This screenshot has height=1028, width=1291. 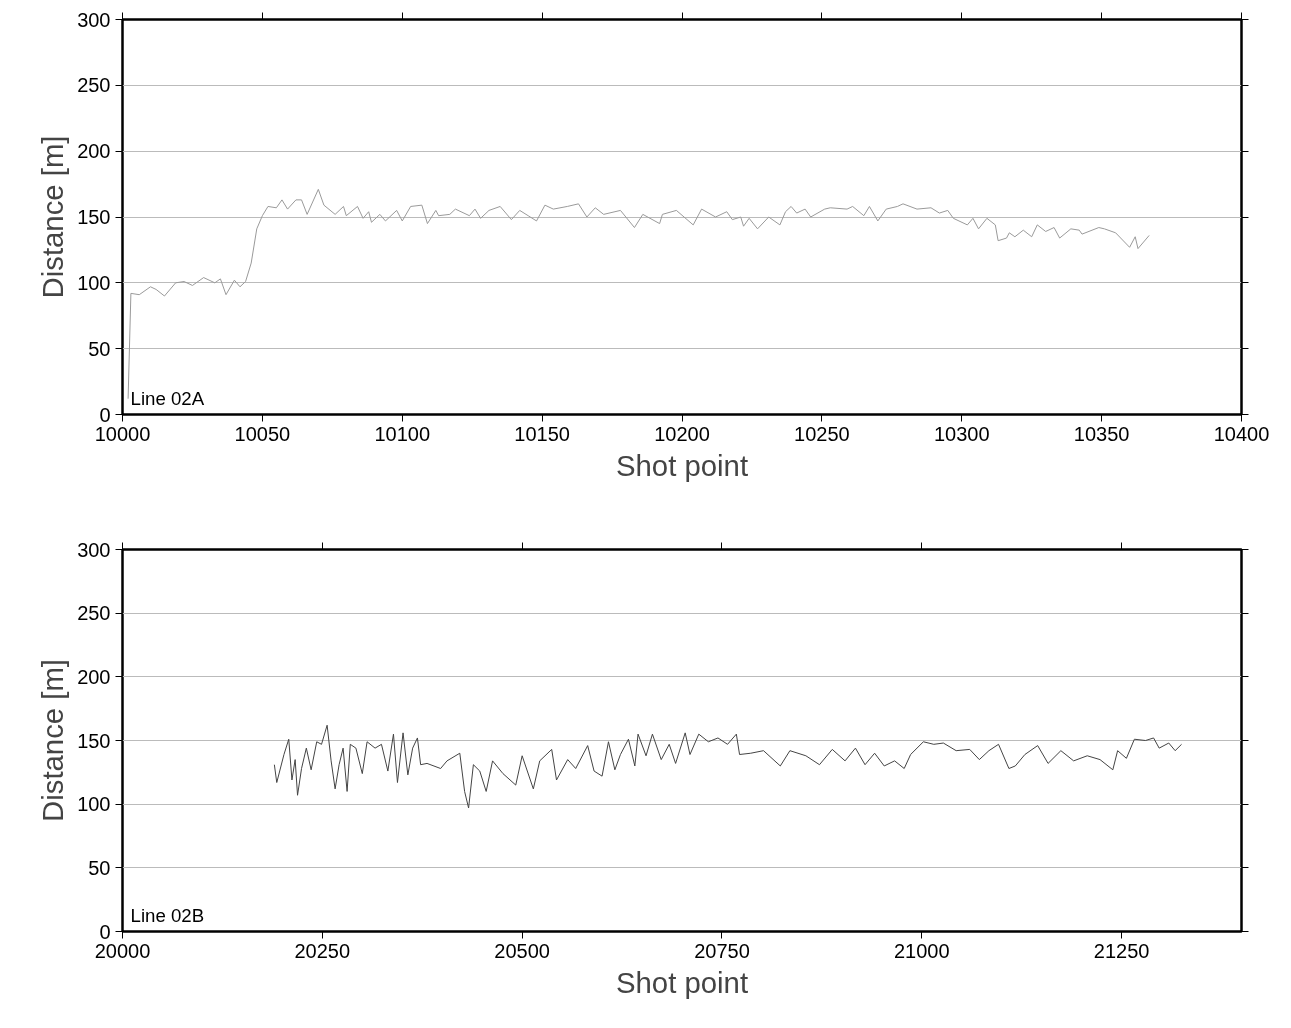 What do you see at coordinates (522, 950) in the screenshot?
I see `x-tick-label: 20500` at bounding box center [522, 950].